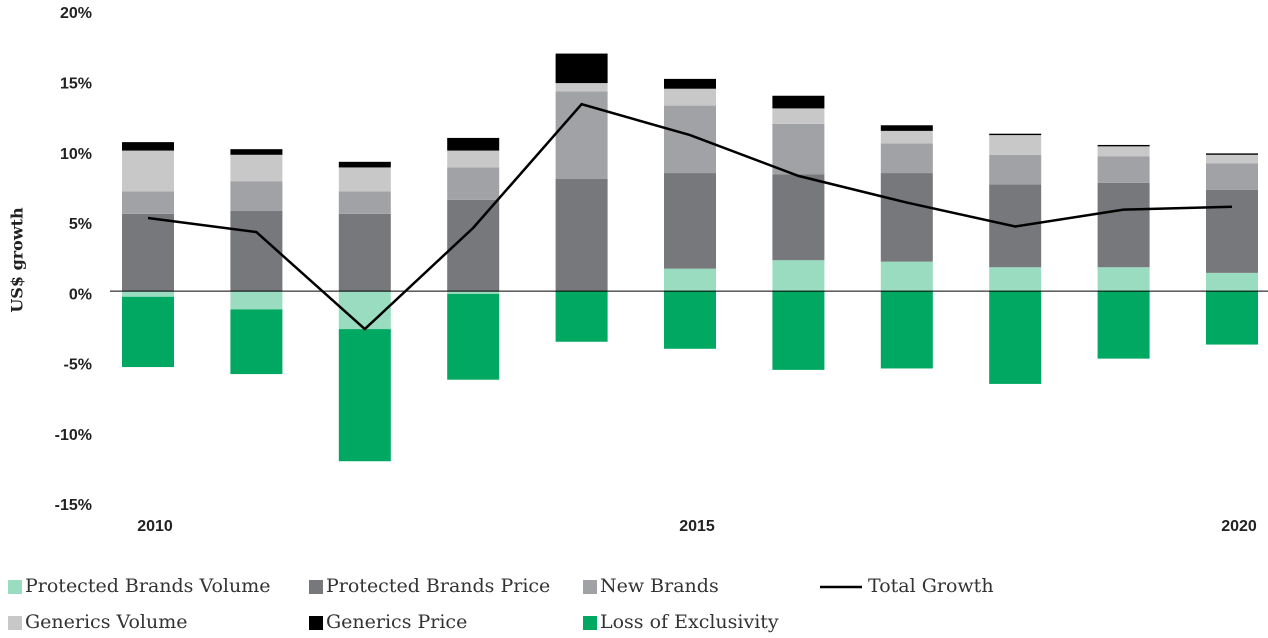  Describe the element at coordinates (73, 505) in the screenshot. I see `y-tick-label: -15%` at that location.